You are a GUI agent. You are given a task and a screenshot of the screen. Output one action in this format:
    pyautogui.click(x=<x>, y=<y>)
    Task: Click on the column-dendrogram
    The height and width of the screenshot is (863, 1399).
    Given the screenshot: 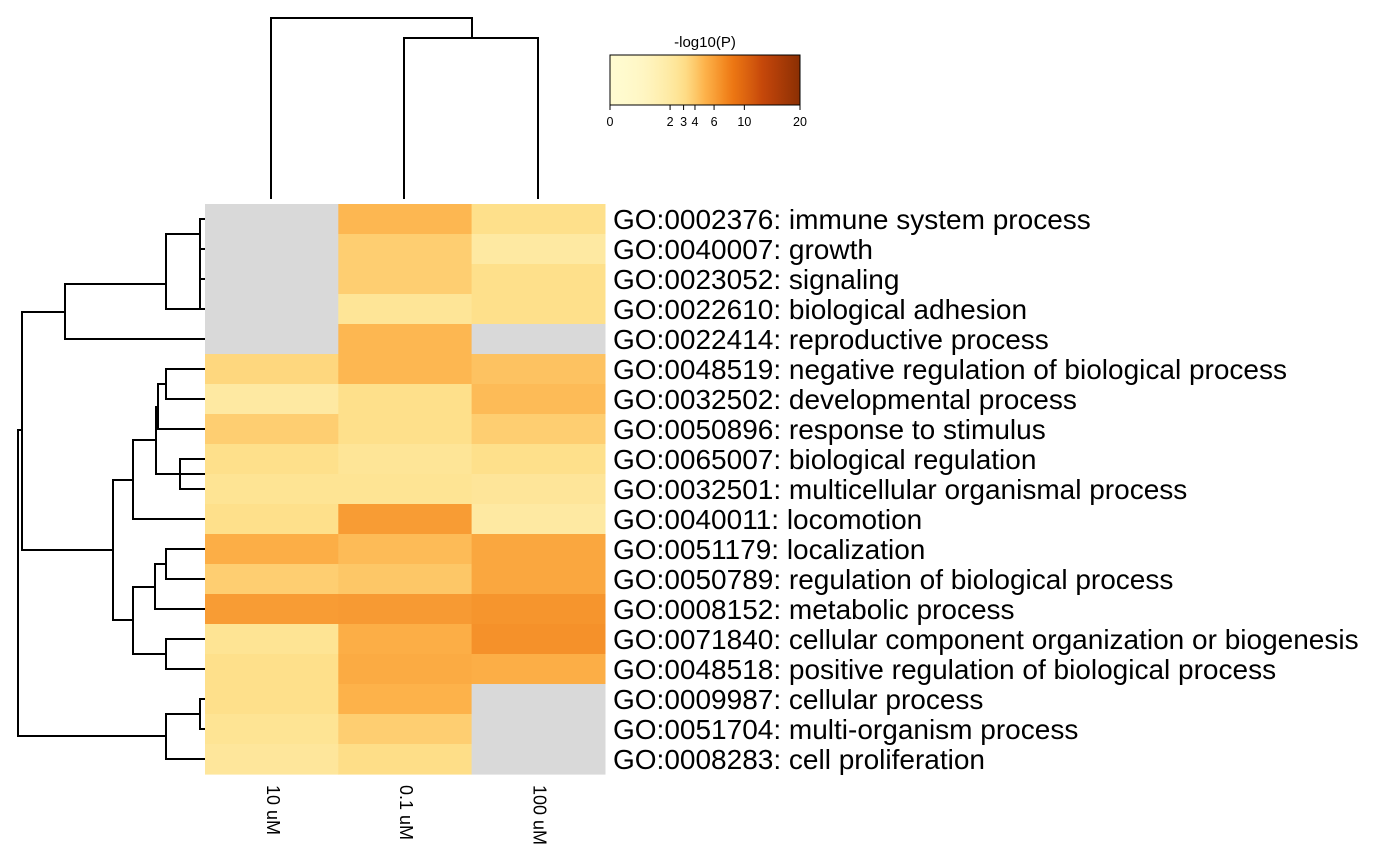 What is the action you would take?
    pyautogui.click(x=404, y=108)
    